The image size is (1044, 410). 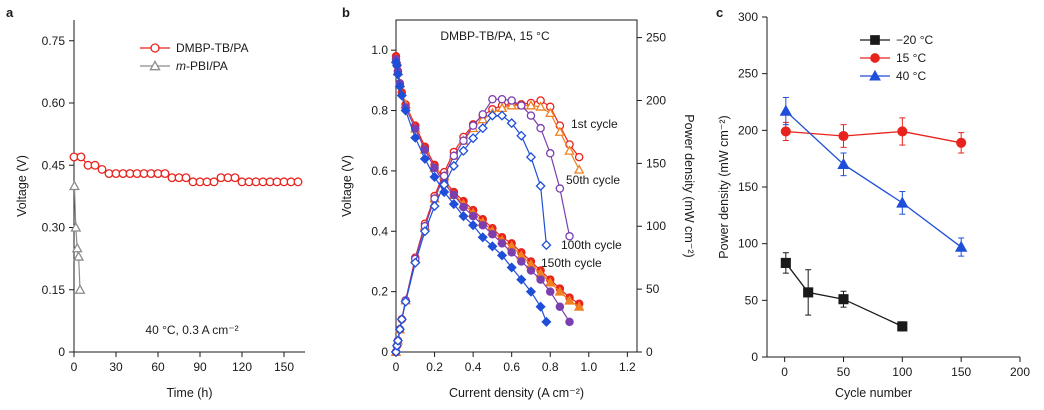 What do you see at coordinates (724, 186) in the screenshot?
I see `panel-c-y-axis-label: Power density (mW cm⁻²)` at bounding box center [724, 186].